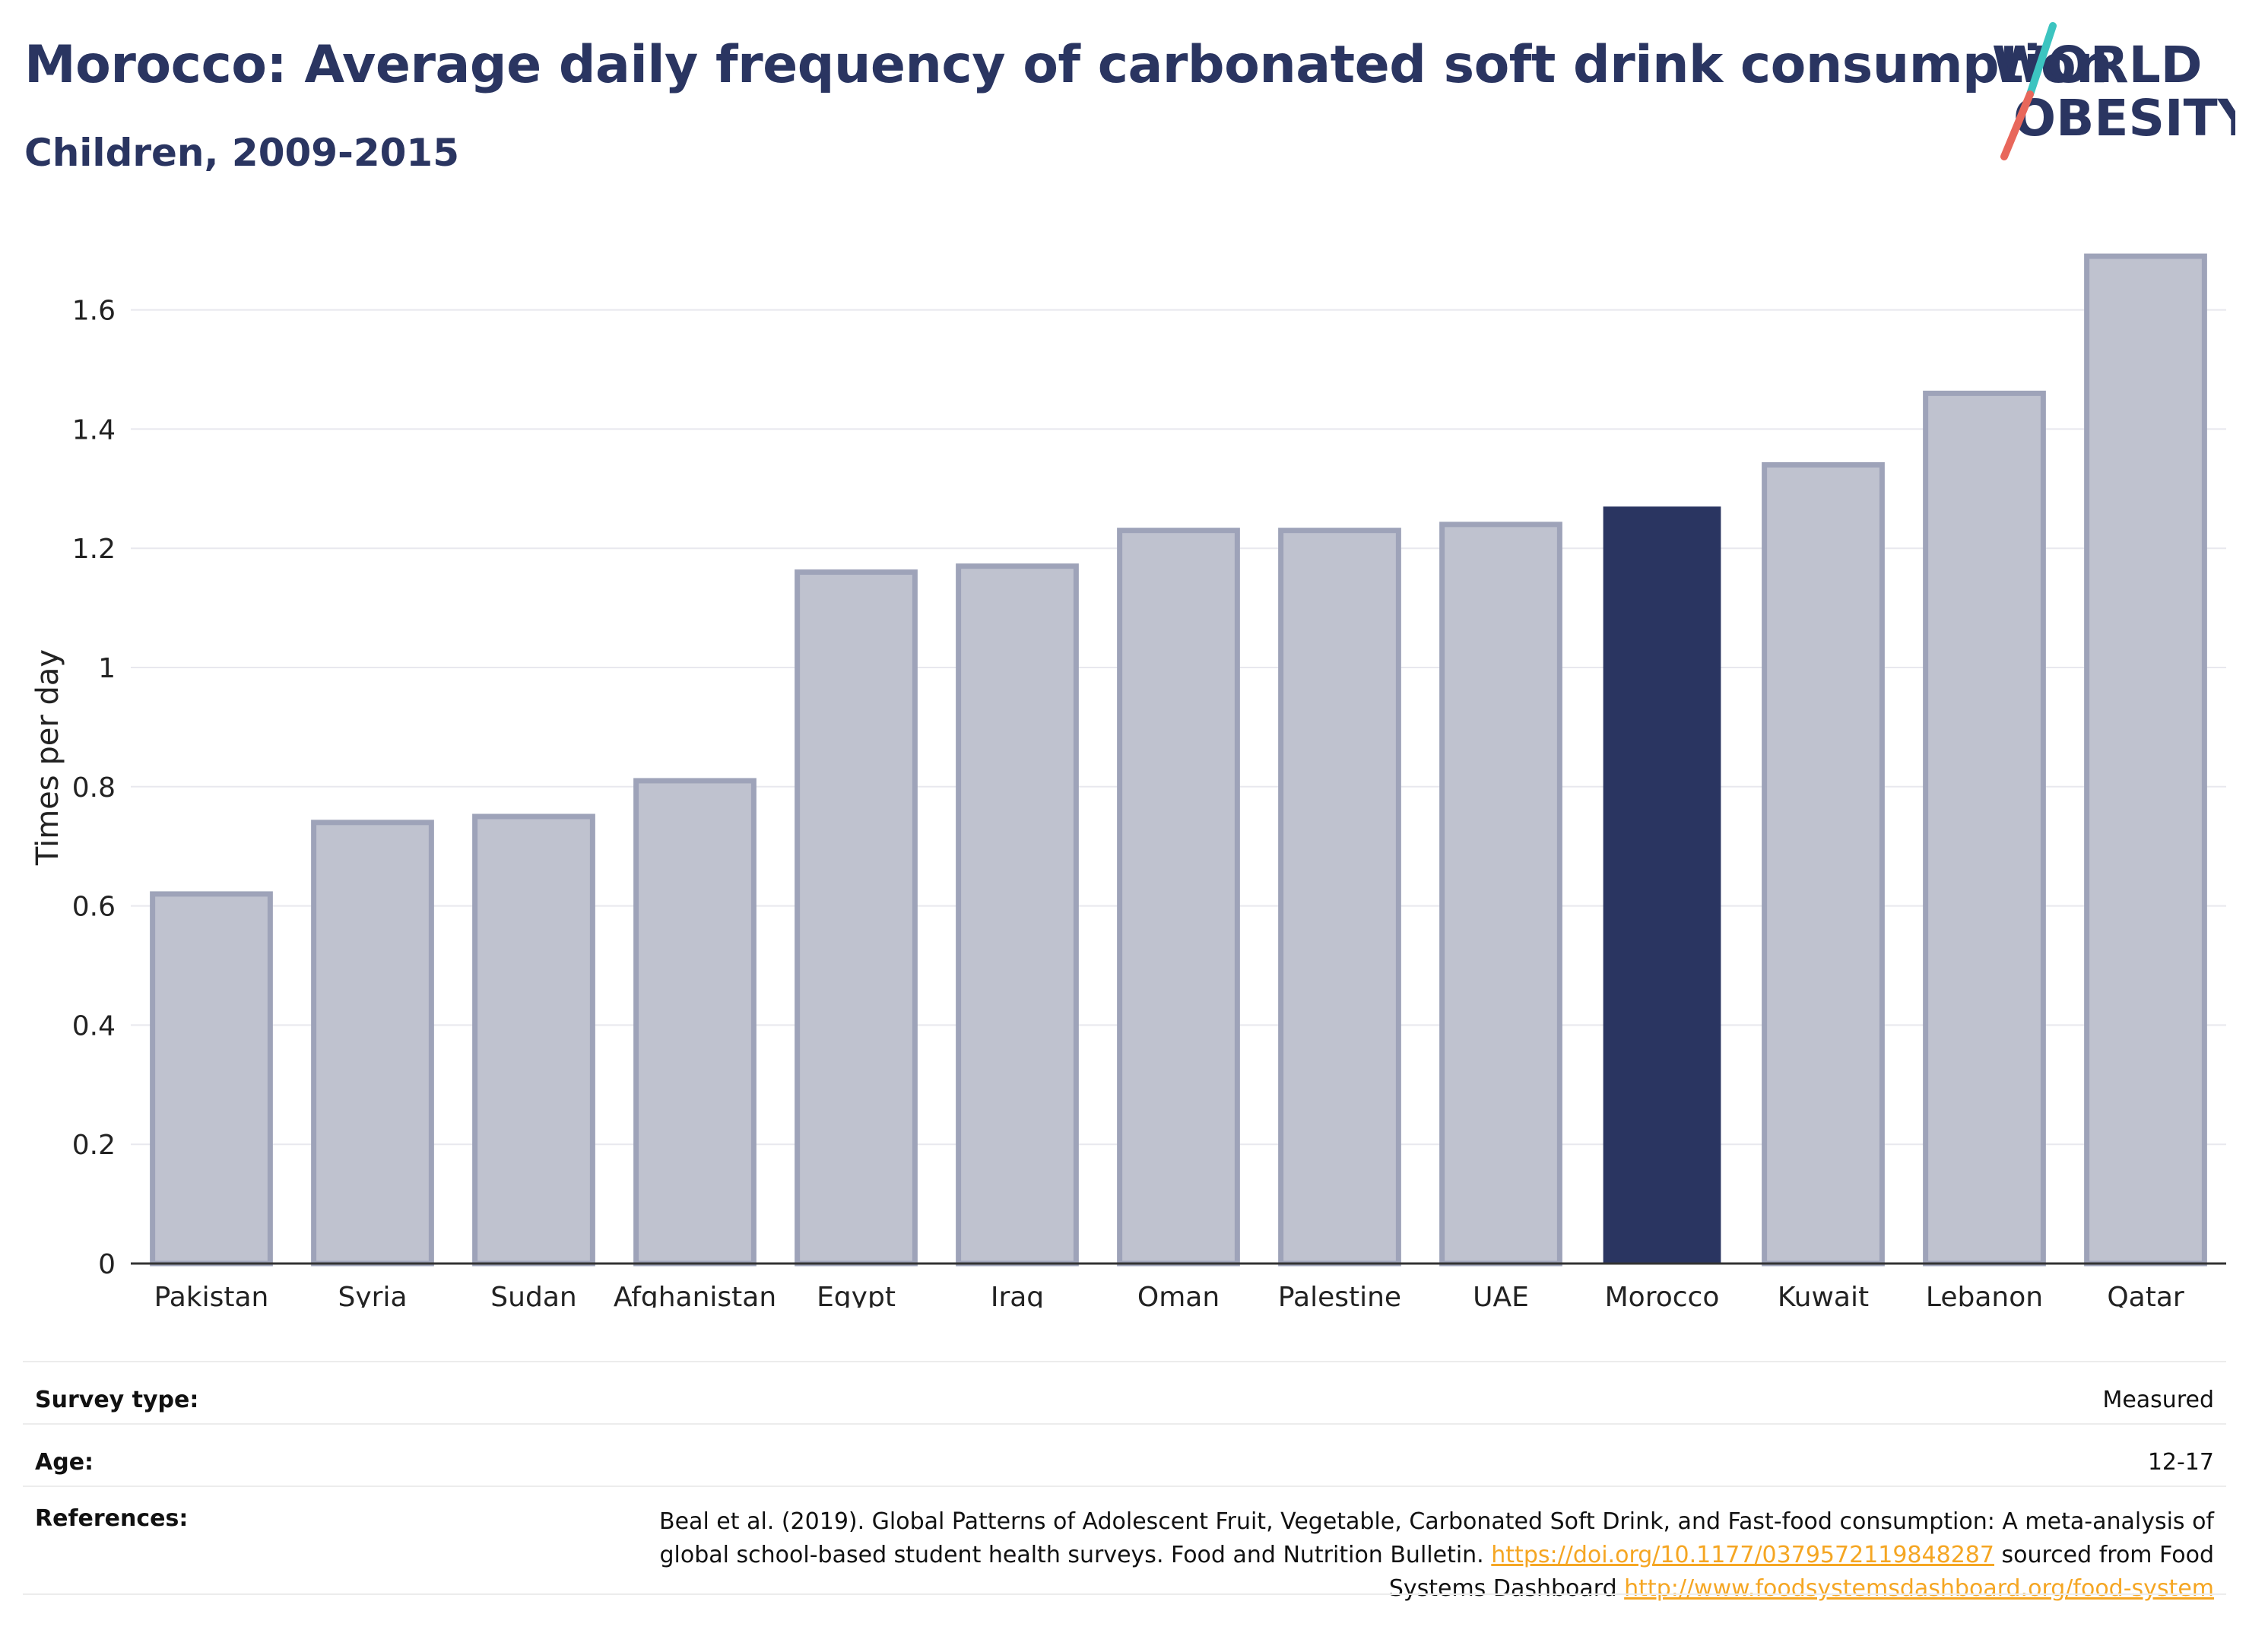 The height and width of the screenshot is (1652, 2249). Describe the element at coordinates (372, 1295) in the screenshot. I see `x-tick-label: Syria` at that location.